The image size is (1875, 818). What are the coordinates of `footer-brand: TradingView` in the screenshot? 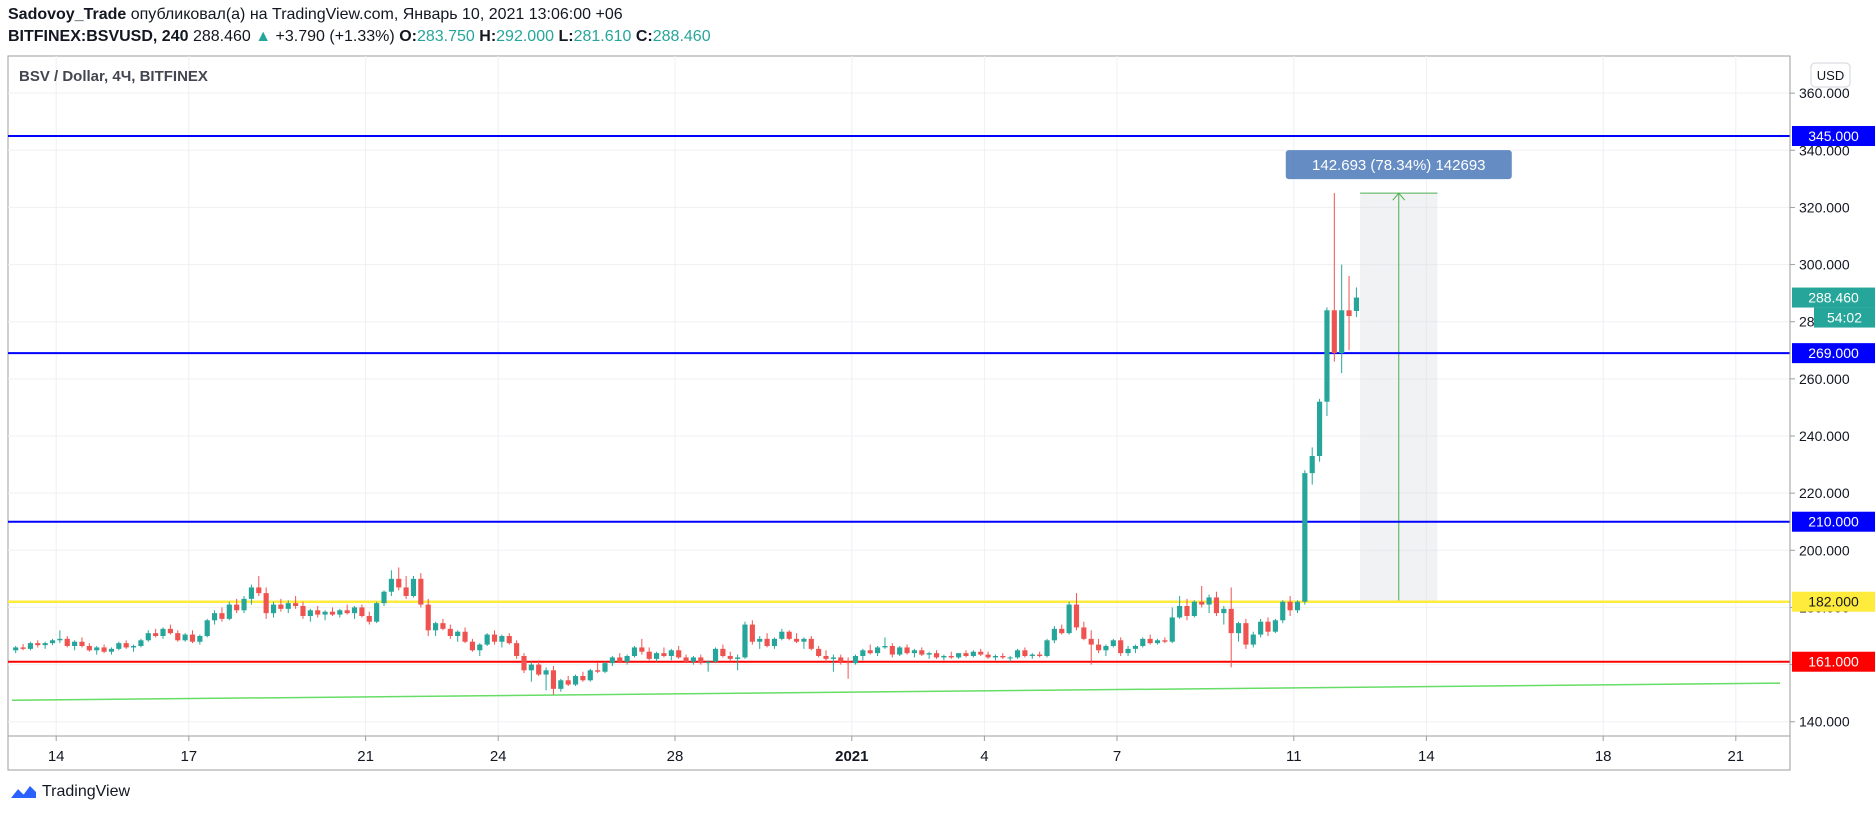 It's located at (69, 792).